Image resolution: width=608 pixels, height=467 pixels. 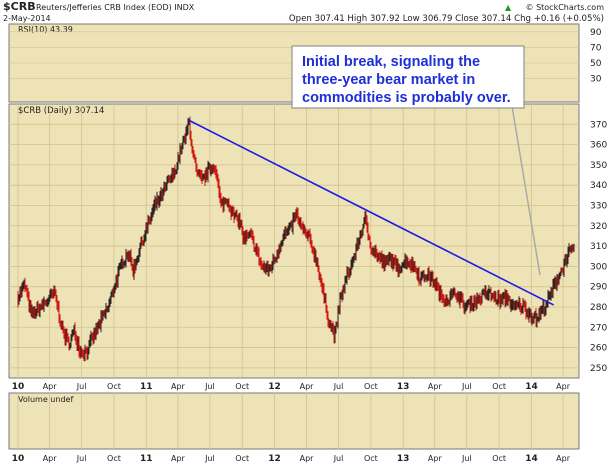 What do you see at coordinates (598, 267) in the screenshot?
I see `y-tick-label: 300` at bounding box center [598, 267].